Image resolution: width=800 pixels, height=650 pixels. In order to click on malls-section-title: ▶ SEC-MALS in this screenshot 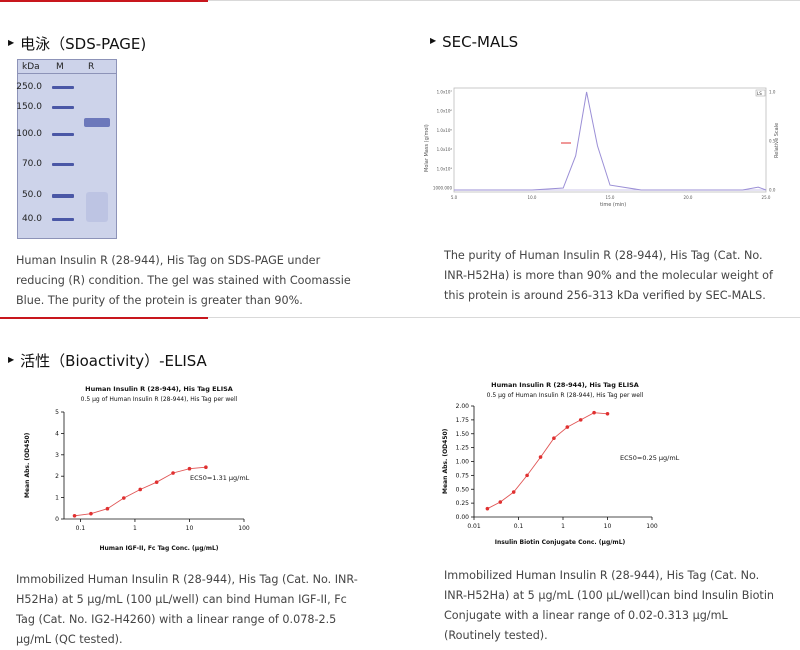, I will do `click(474, 42)`.